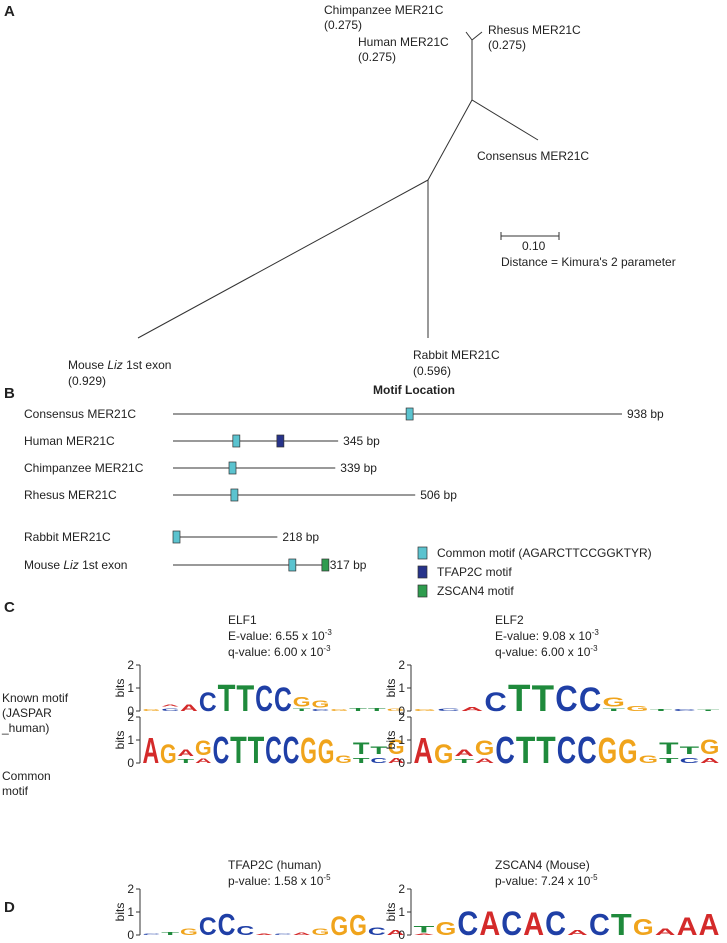  I want to click on leaf-name: Consensus MER21C, so click(533, 156).